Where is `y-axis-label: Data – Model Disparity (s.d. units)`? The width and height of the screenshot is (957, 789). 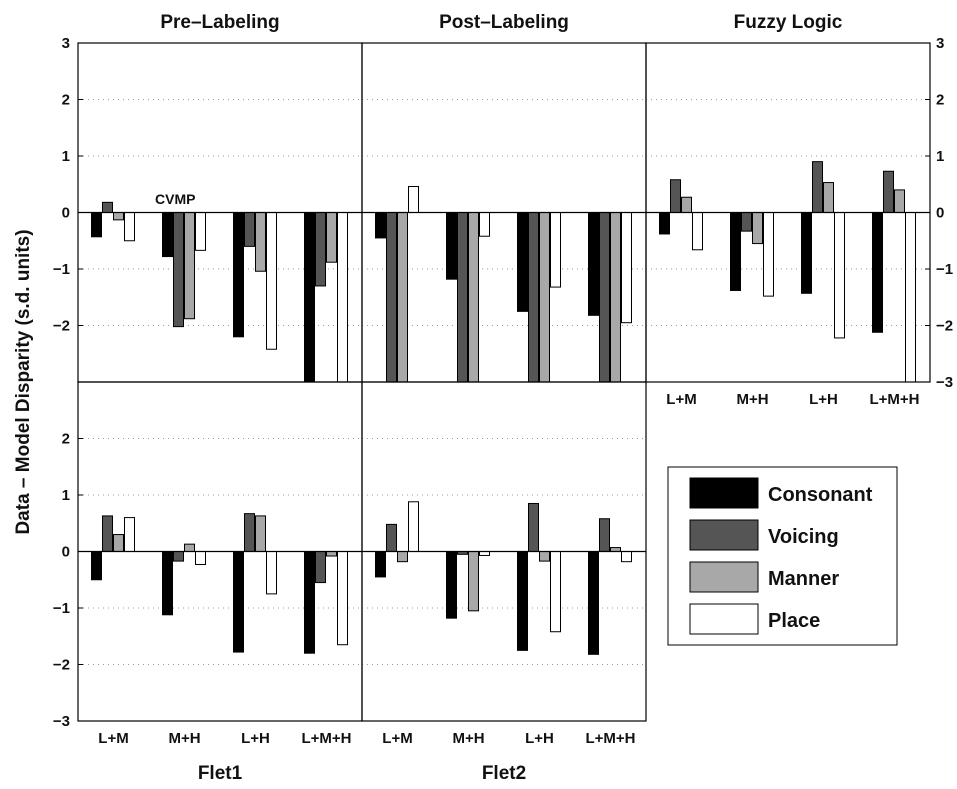 y-axis-label: Data – Model Disparity (s.d. units) is located at coordinates (23, 381).